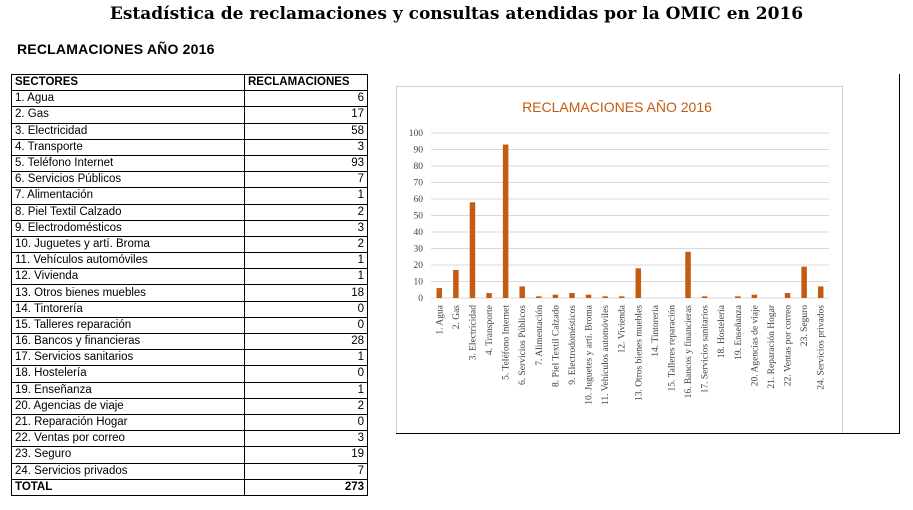  Describe the element at coordinates (128, 374) in the screenshot. I see `sector-cell: 18. Hostelería` at that location.